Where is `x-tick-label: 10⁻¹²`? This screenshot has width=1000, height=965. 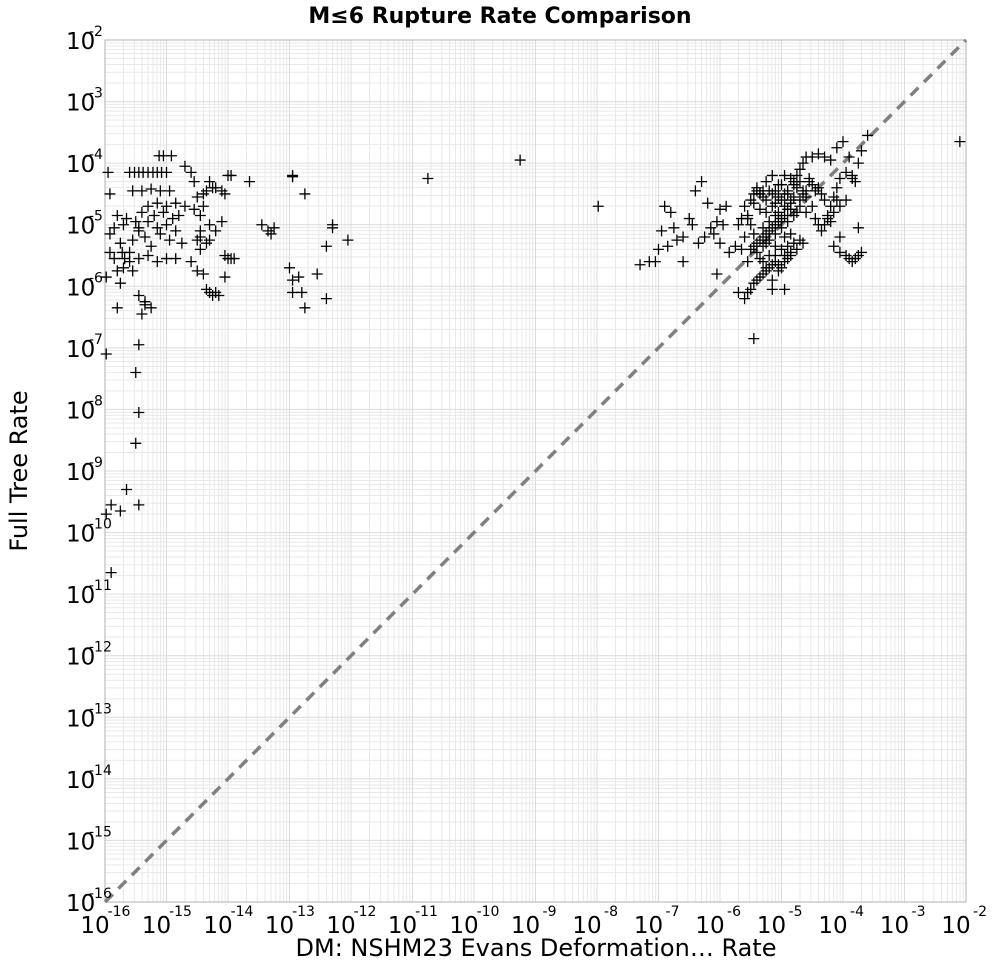
x-tick-label: 10⁻¹² is located at coordinates (351, 921).